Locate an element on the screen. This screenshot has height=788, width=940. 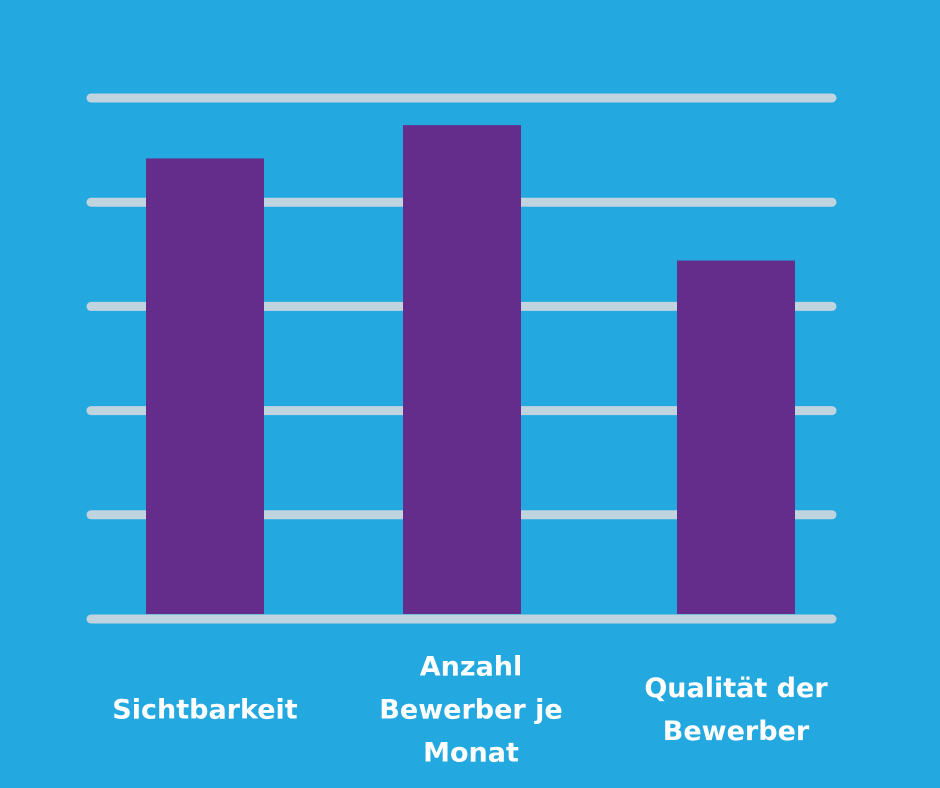
category-label-anzahl-bewerber: Anzahl Bewerber je Monat is located at coordinates (471, 710).